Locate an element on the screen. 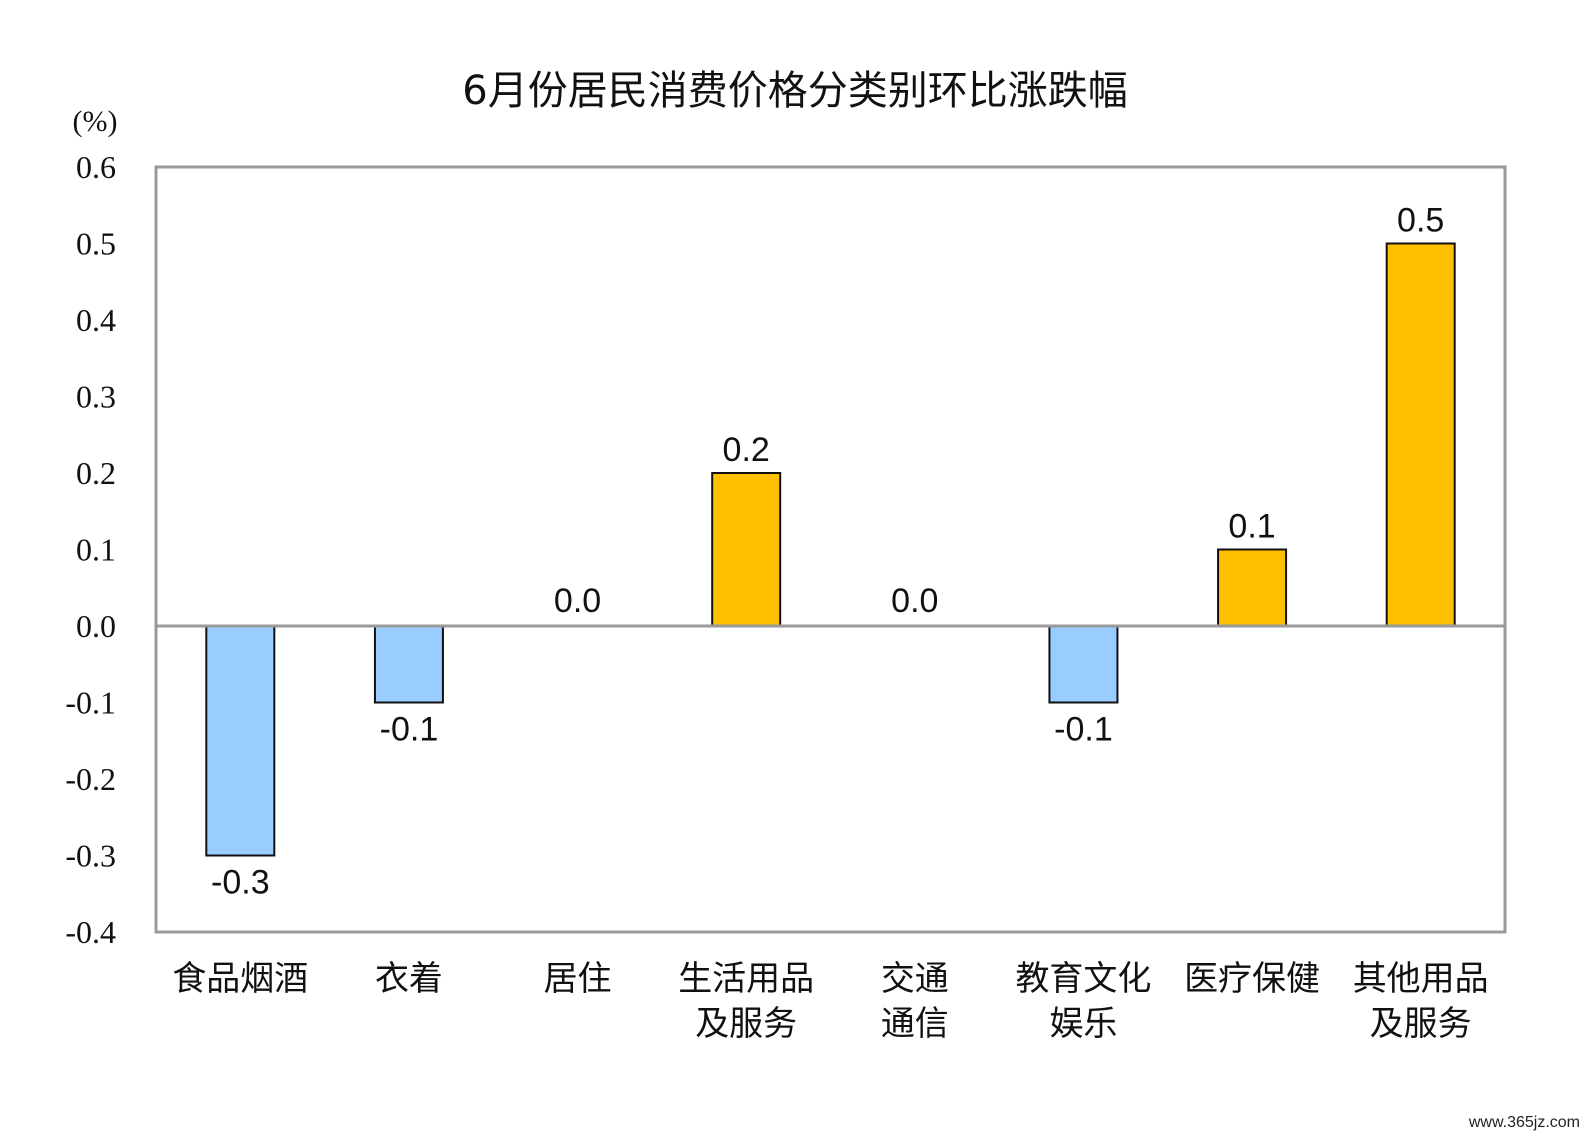  y-tick-label: -0.1 is located at coordinates (90, 703).